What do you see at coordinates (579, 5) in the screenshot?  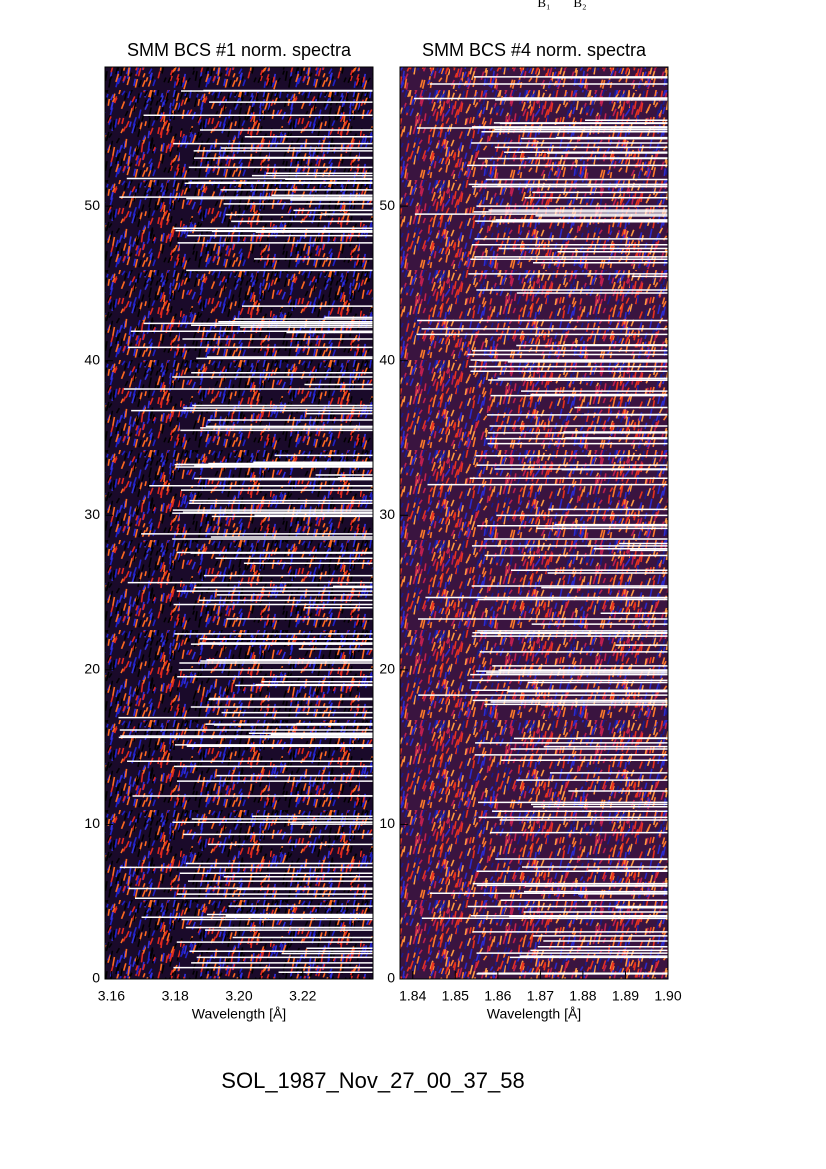 I see `header-label: B₂` at bounding box center [579, 5].